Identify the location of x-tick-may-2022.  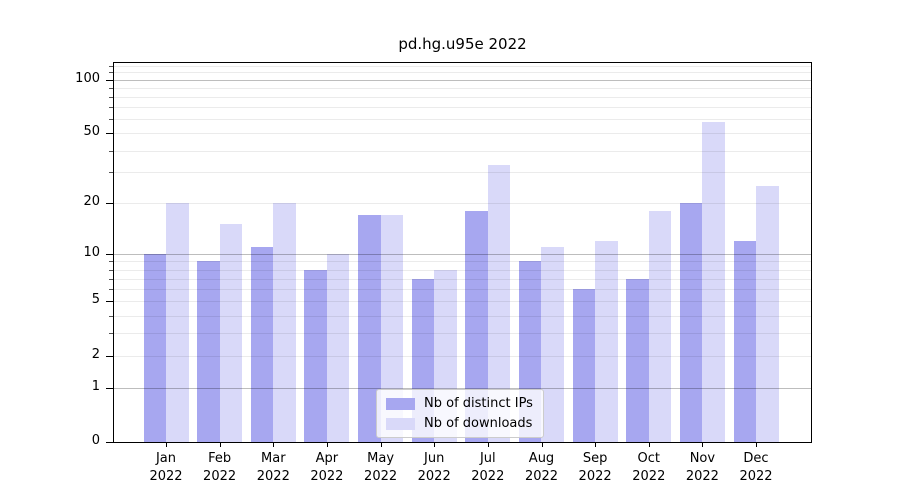
(381, 445).